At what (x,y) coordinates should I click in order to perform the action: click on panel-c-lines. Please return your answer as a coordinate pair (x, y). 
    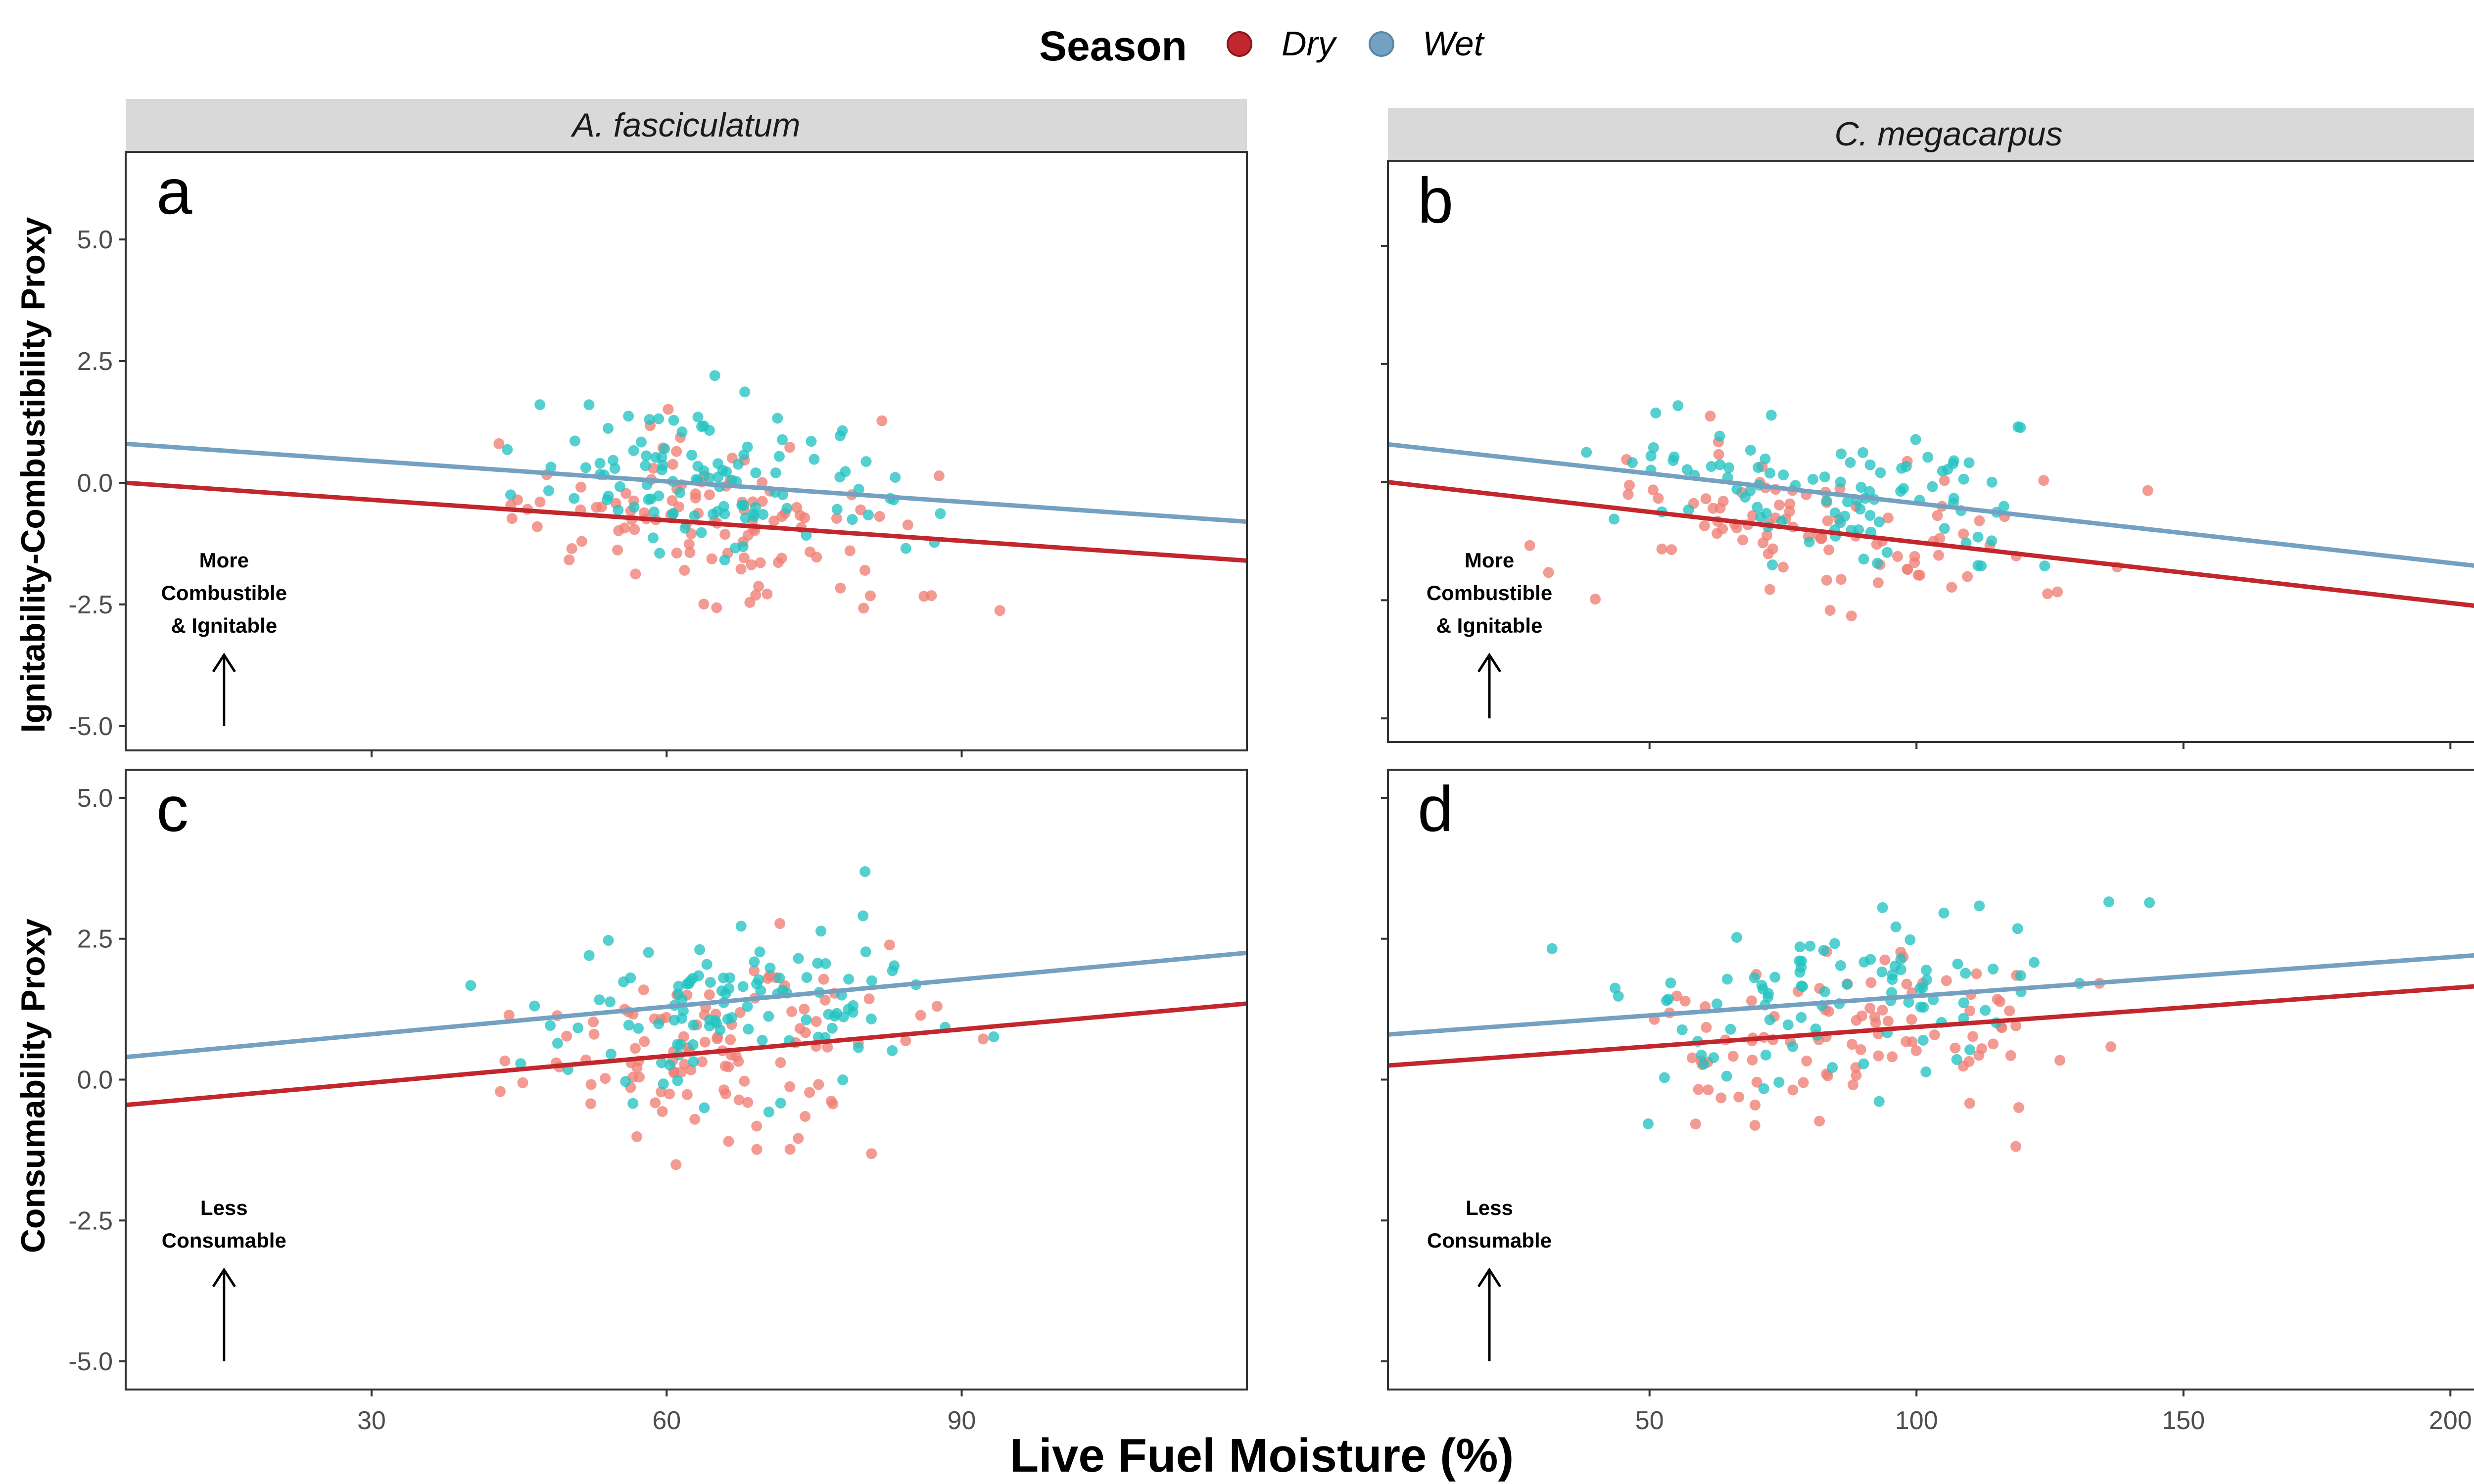
    Looking at the image, I should click on (687, 1029).